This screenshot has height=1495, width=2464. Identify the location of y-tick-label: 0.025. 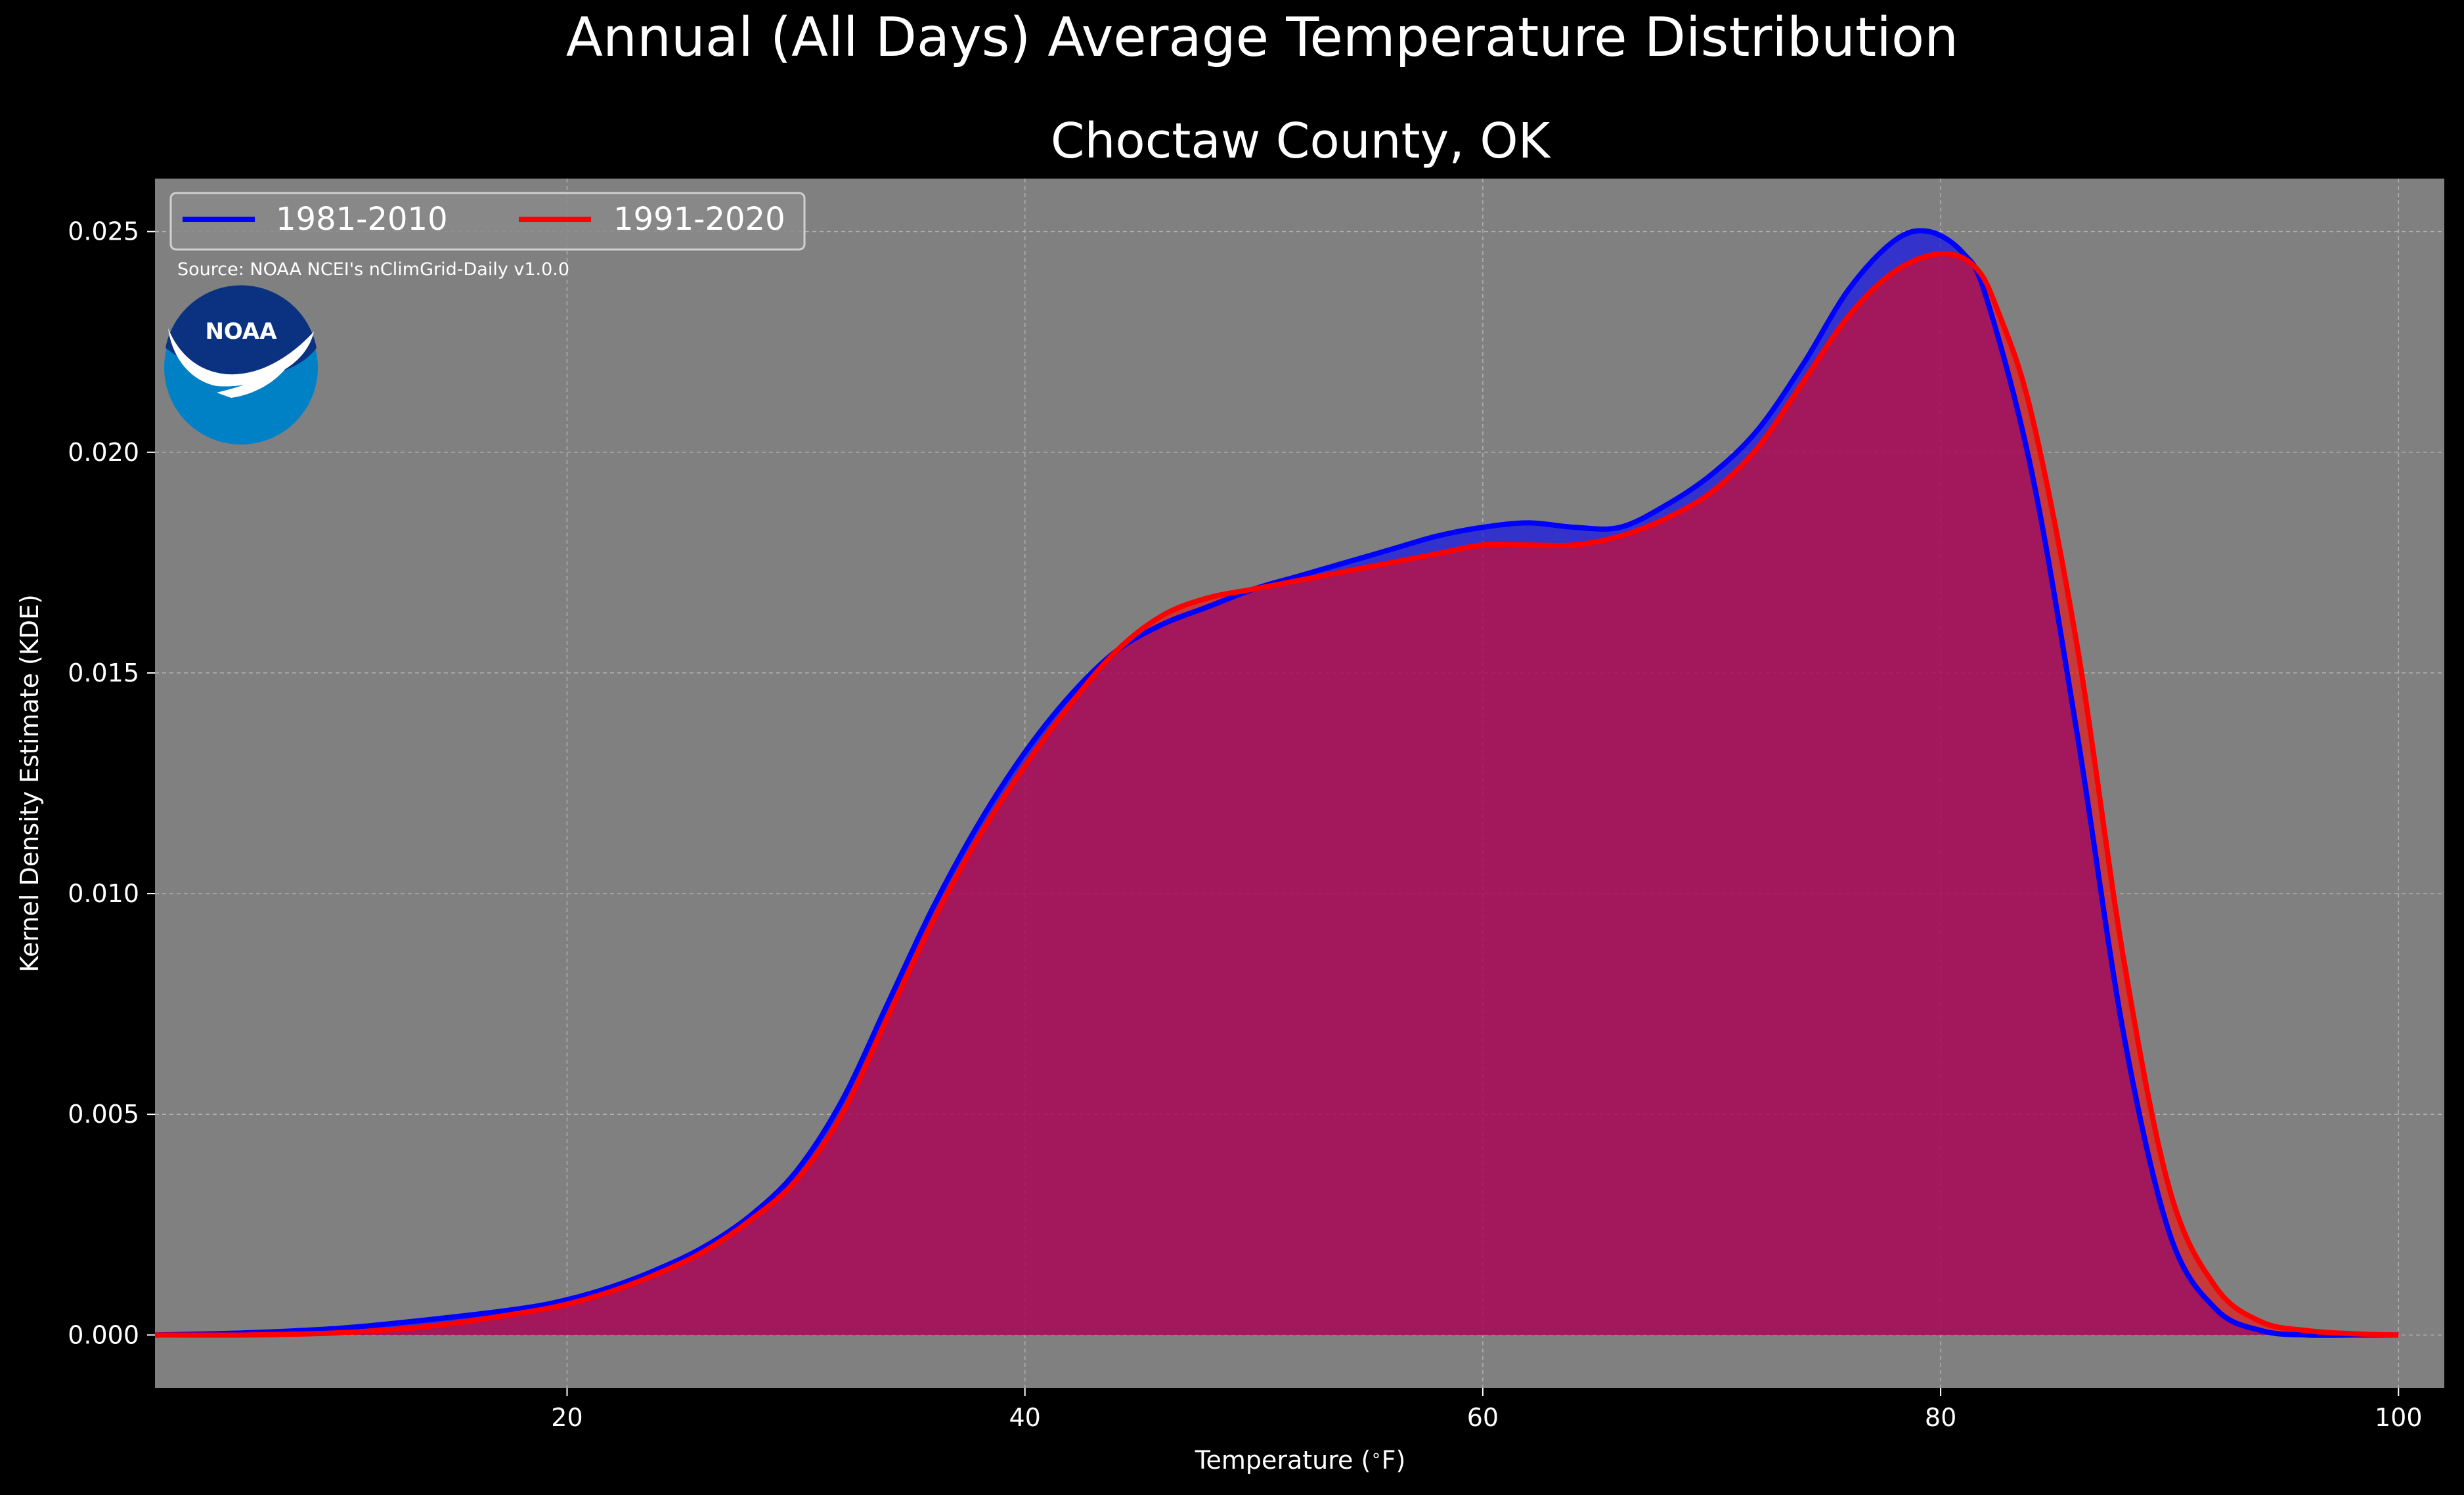
(103, 231).